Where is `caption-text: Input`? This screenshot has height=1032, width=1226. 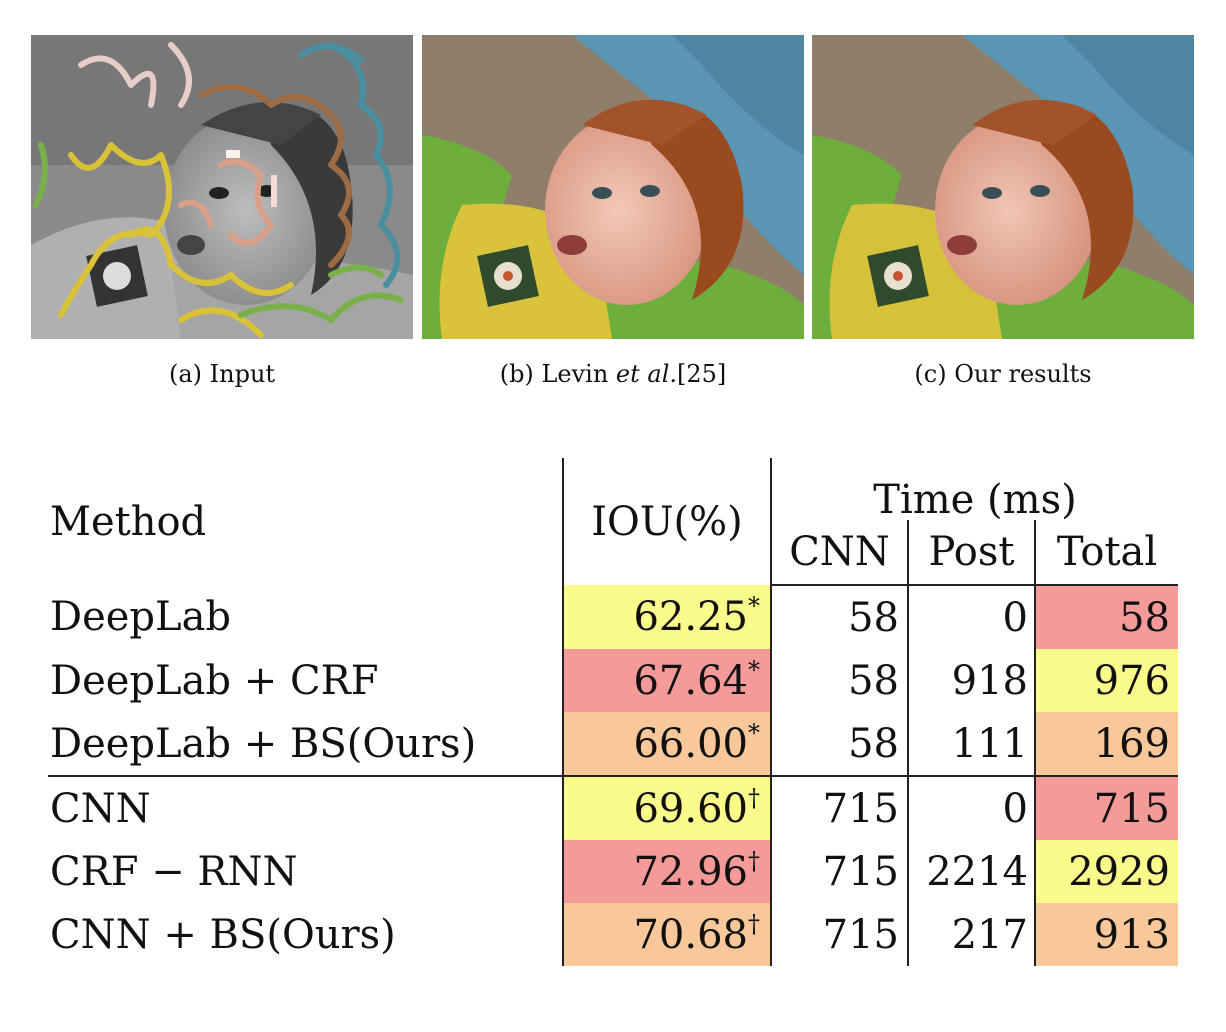 caption-text: Input is located at coordinates (242, 374).